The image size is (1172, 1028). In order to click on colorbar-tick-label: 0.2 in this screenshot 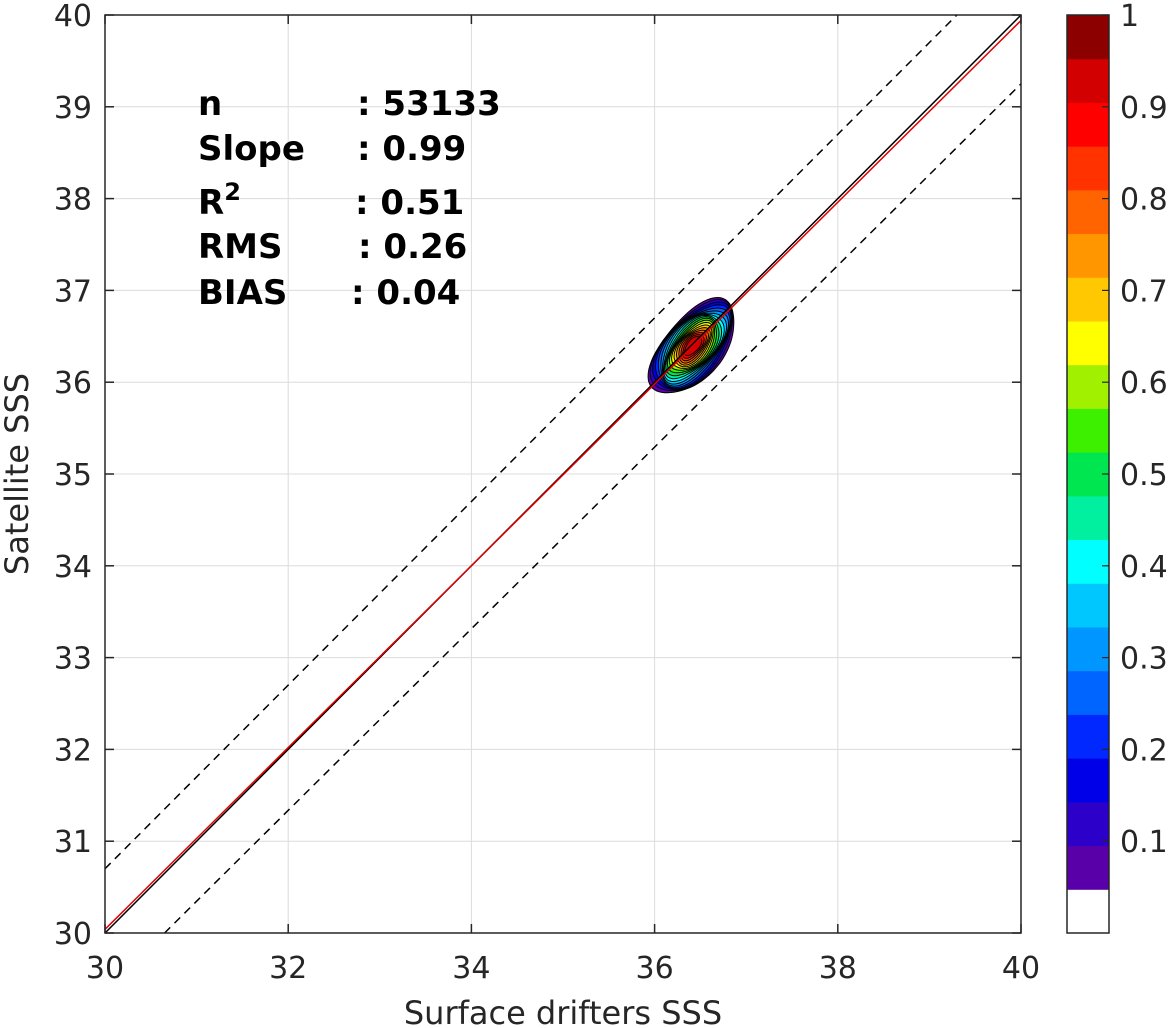, I will do `click(1144, 750)`.